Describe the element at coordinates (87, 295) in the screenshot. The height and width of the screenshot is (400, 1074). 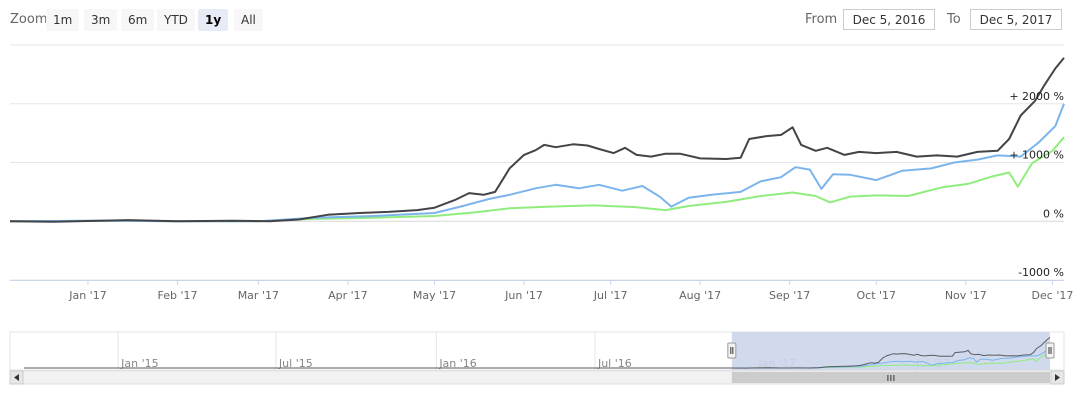
I see `x-tick-label: Jan '17` at that location.